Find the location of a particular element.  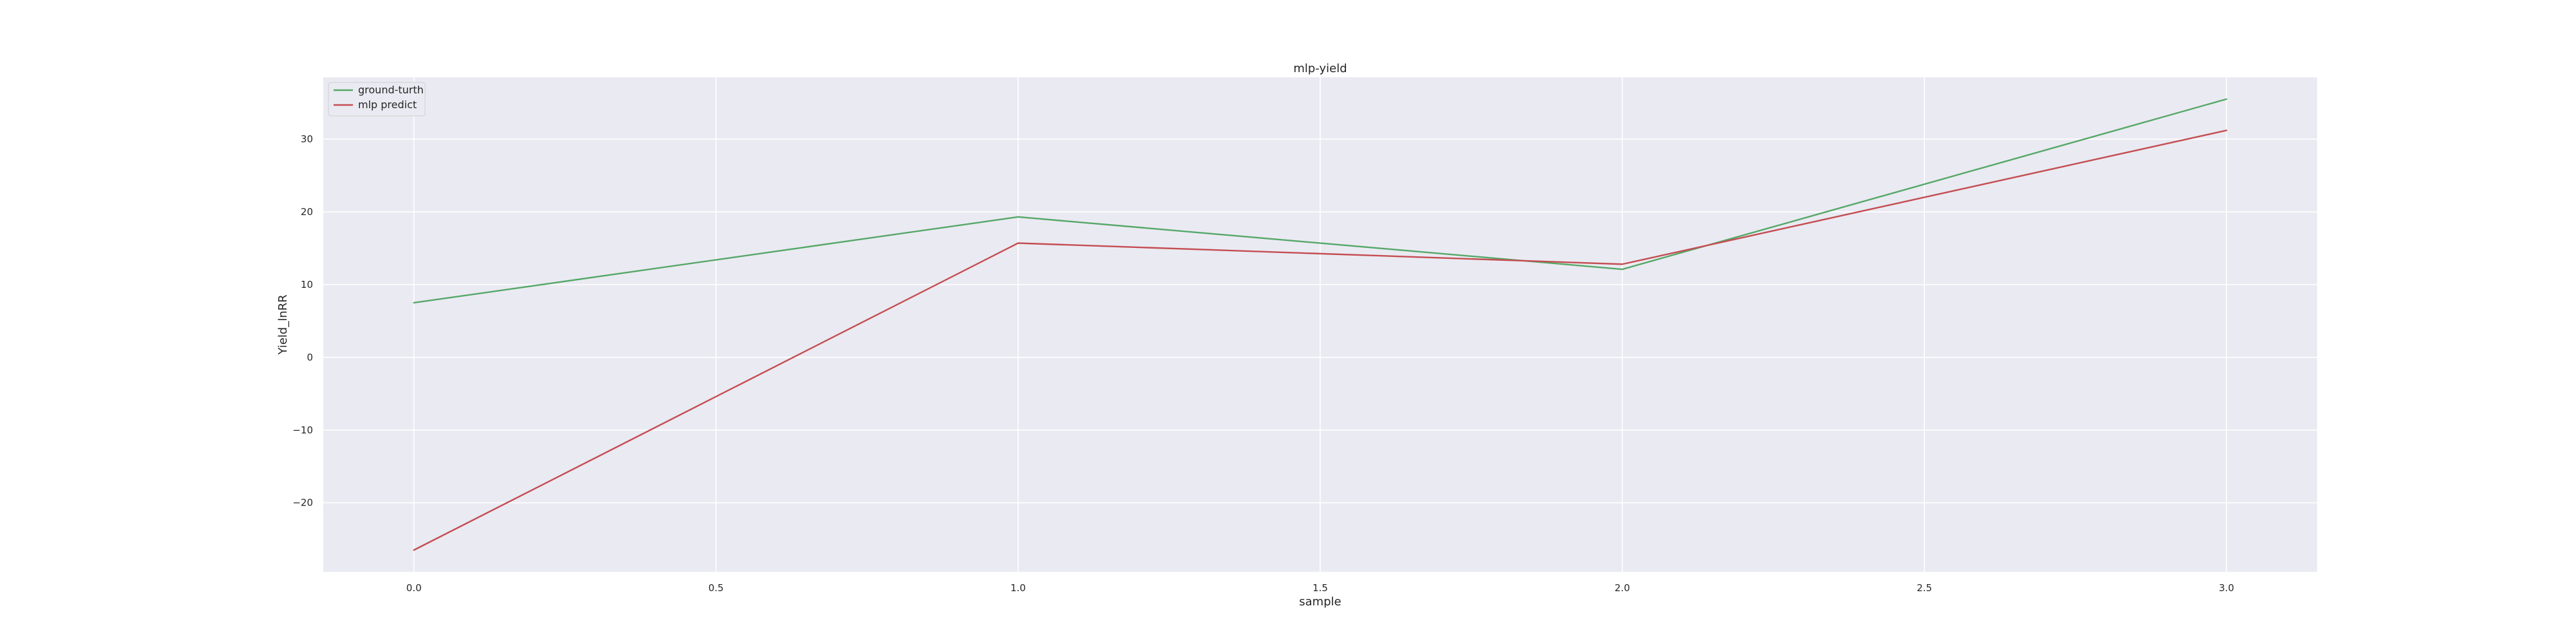

x-tick-label: 2.0 is located at coordinates (1622, 588).